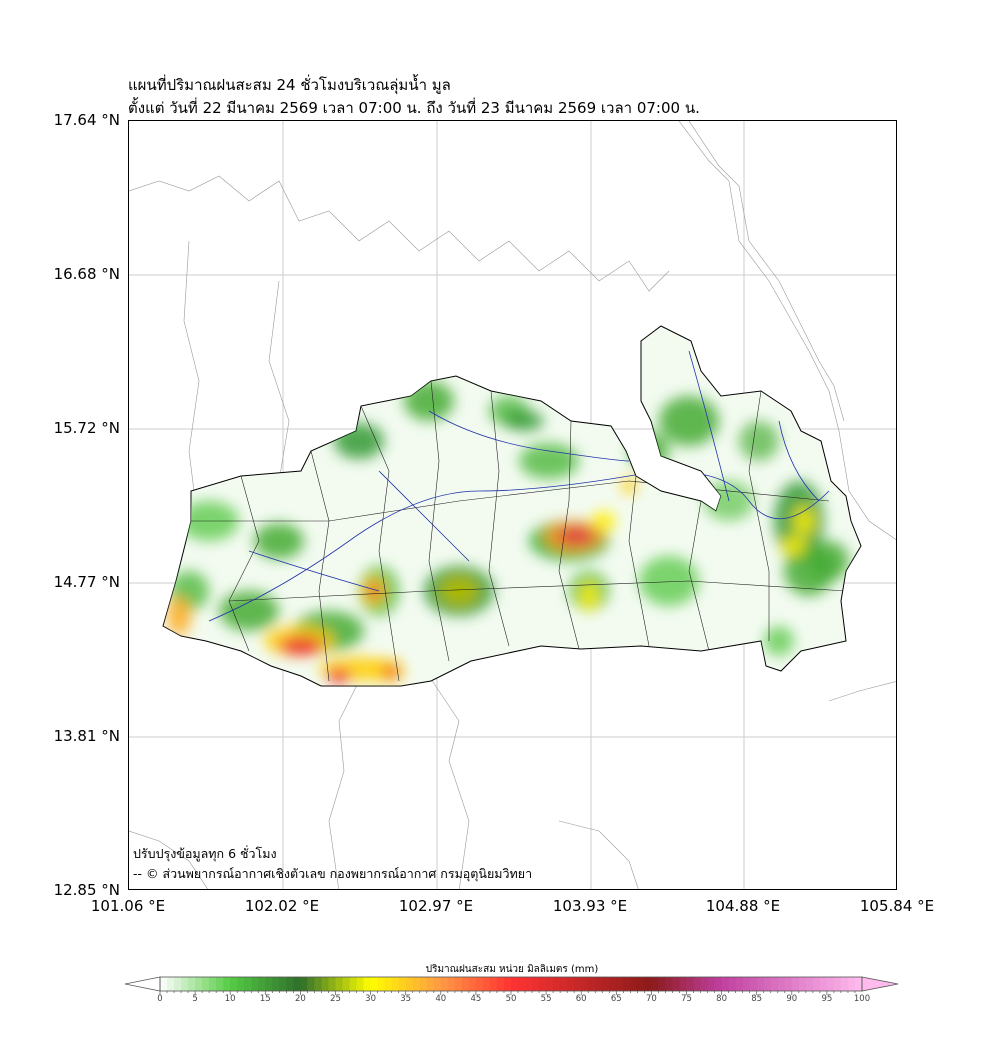 This screenshot has width=1000, height=1050. What do you see at coordinates (371, 999) in the screenshot?
I see `colorbar-tick-label: 30` at bounding box center [371, 999].